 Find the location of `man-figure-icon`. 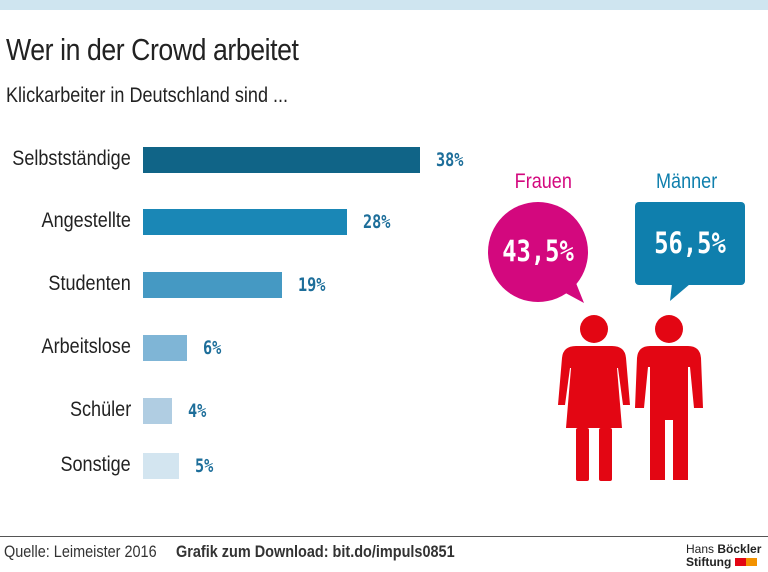

man-figure-icon is located at coordinates (669, 397).